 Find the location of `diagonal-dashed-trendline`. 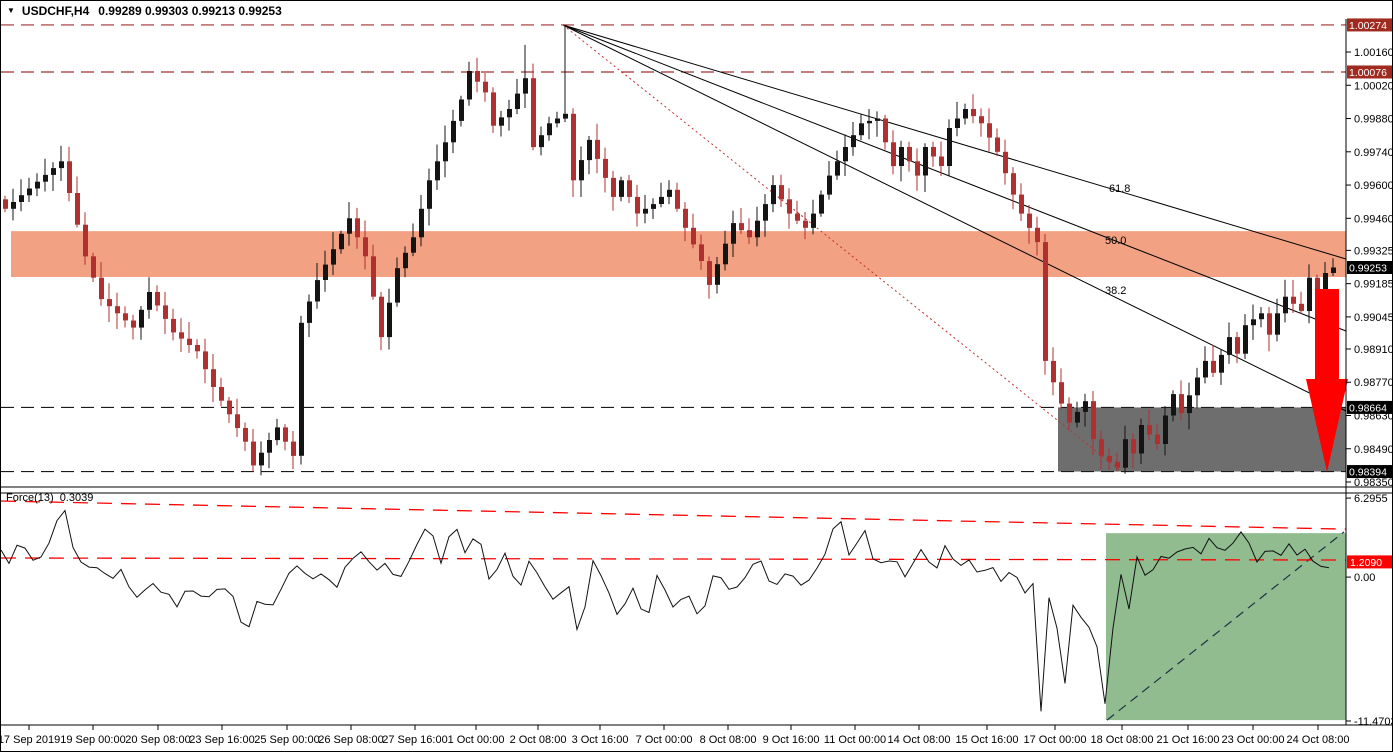

diagonal-dashed-trendline is located at coordinates (1225, 626).